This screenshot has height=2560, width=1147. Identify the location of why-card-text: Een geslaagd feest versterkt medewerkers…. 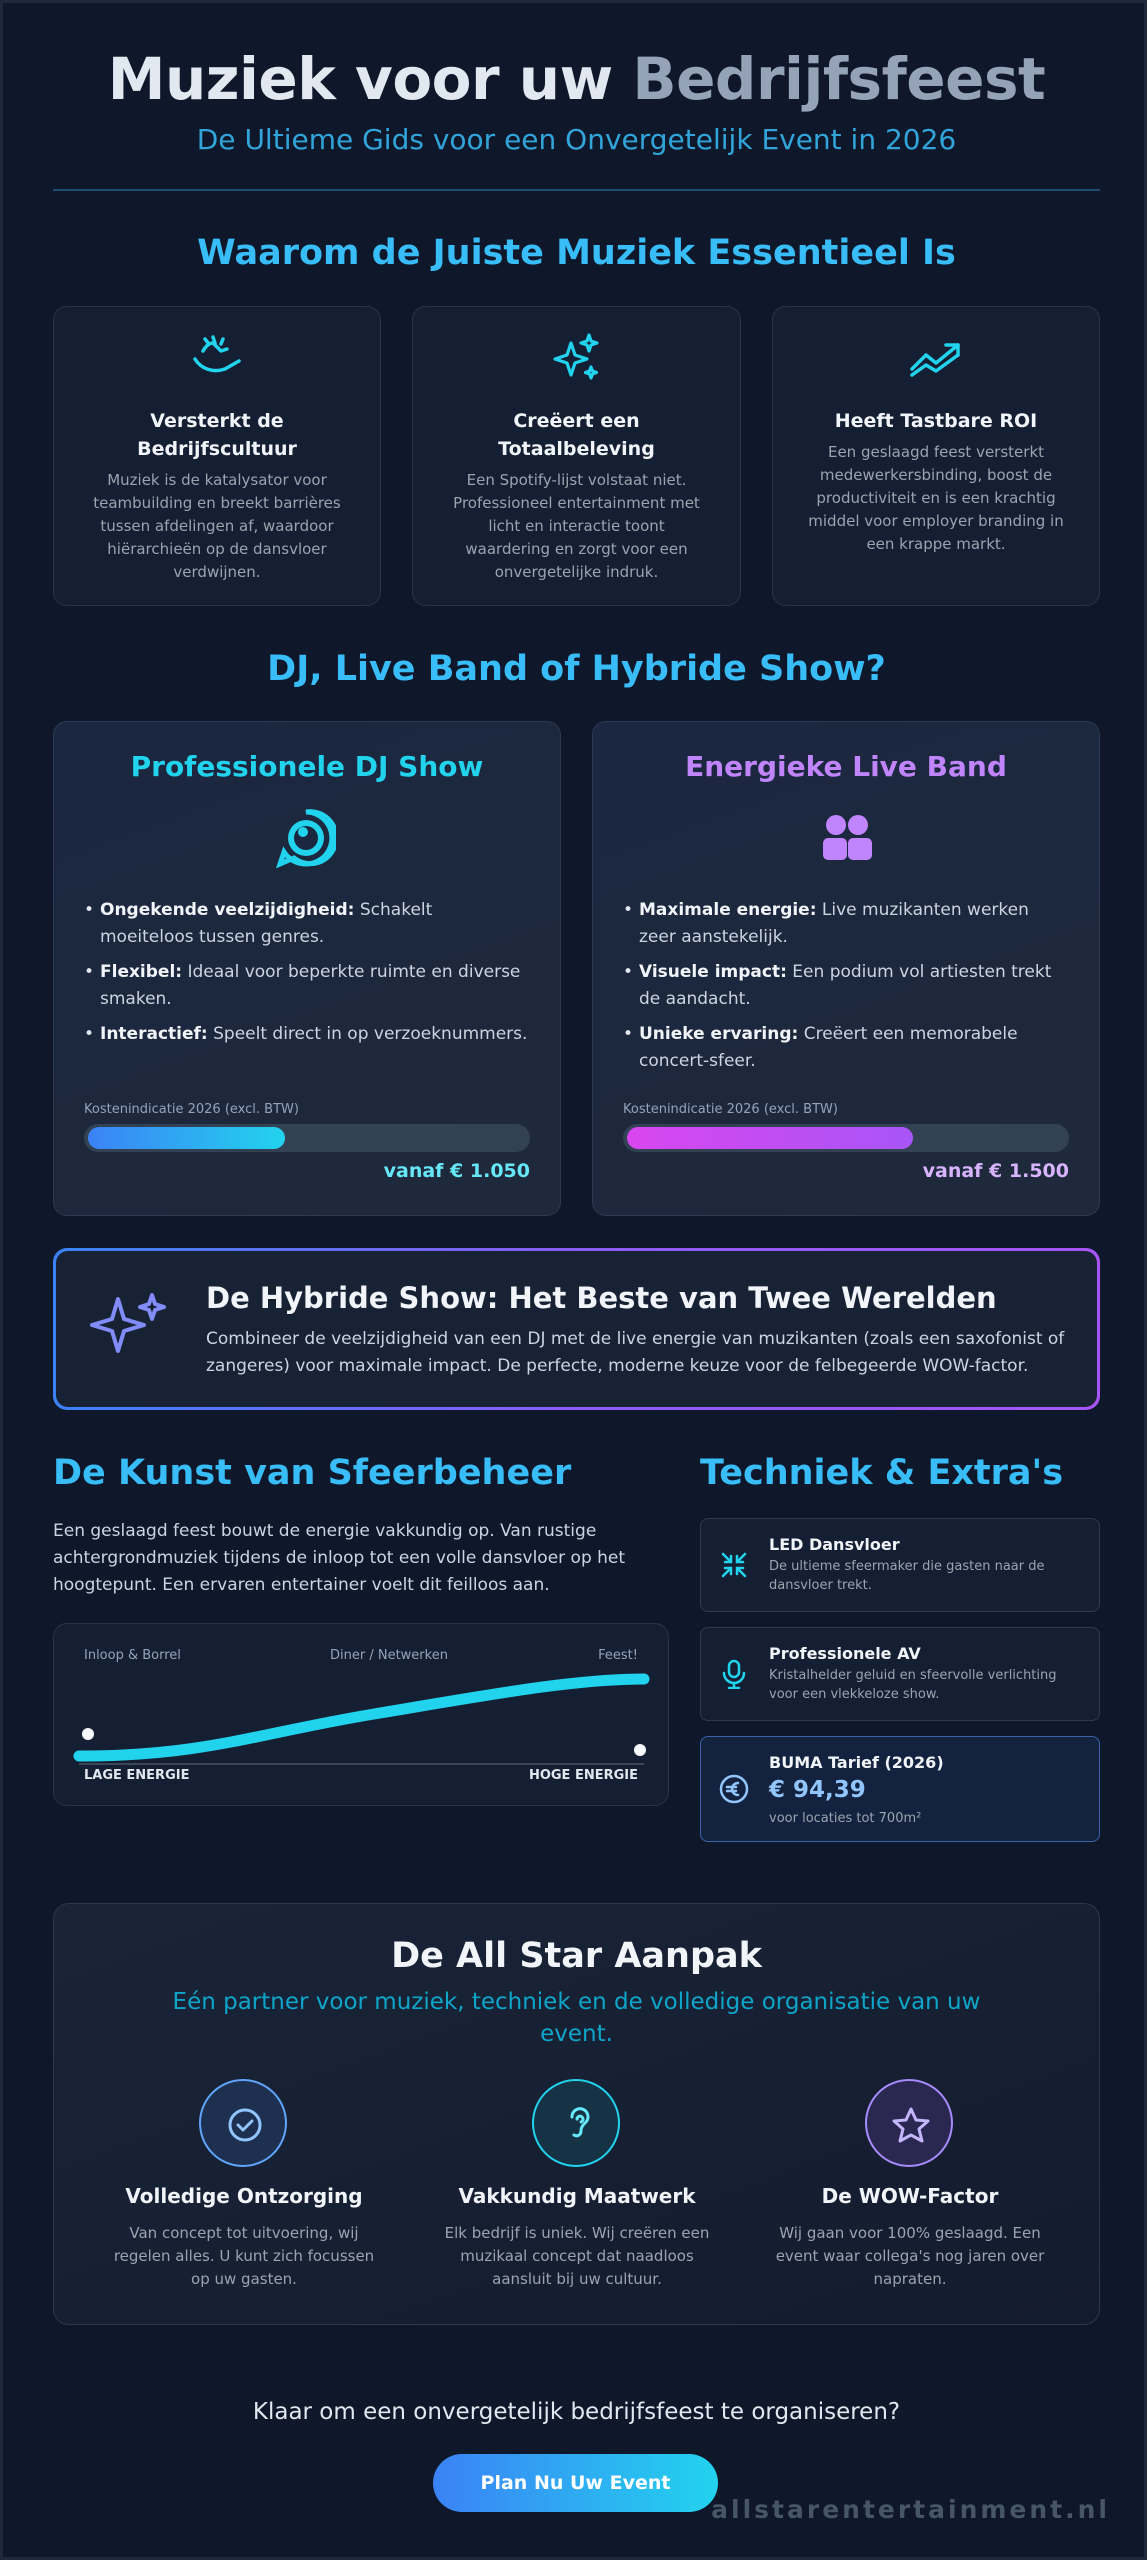
(936, 498).